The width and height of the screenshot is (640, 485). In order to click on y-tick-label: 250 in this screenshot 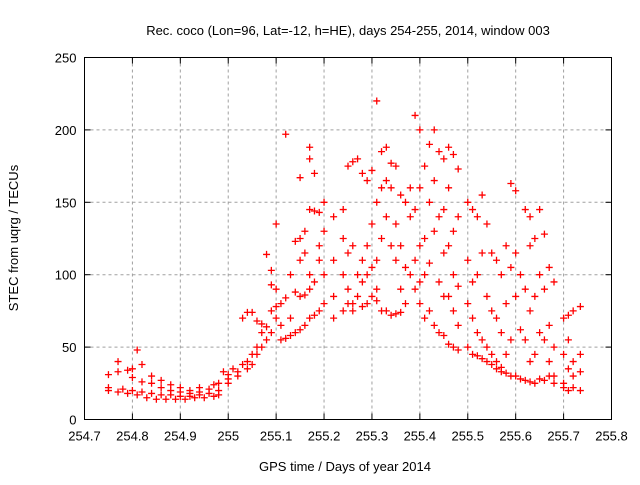, I will do `click(66, 58)`.